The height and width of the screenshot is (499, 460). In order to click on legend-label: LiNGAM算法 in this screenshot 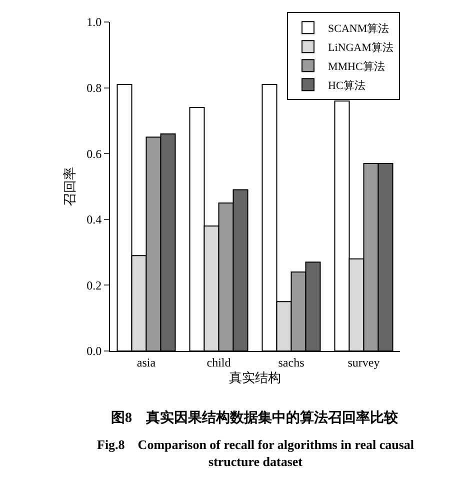, I will do `click(361, 47)`.